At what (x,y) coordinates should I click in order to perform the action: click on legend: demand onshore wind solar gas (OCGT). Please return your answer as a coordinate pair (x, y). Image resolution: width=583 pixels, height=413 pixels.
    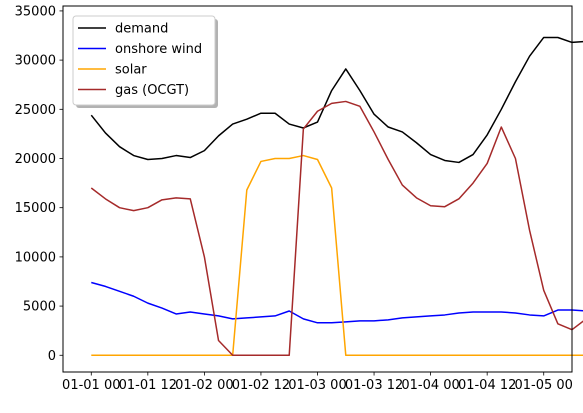
    Looking at the image, I should click on (145, 61).